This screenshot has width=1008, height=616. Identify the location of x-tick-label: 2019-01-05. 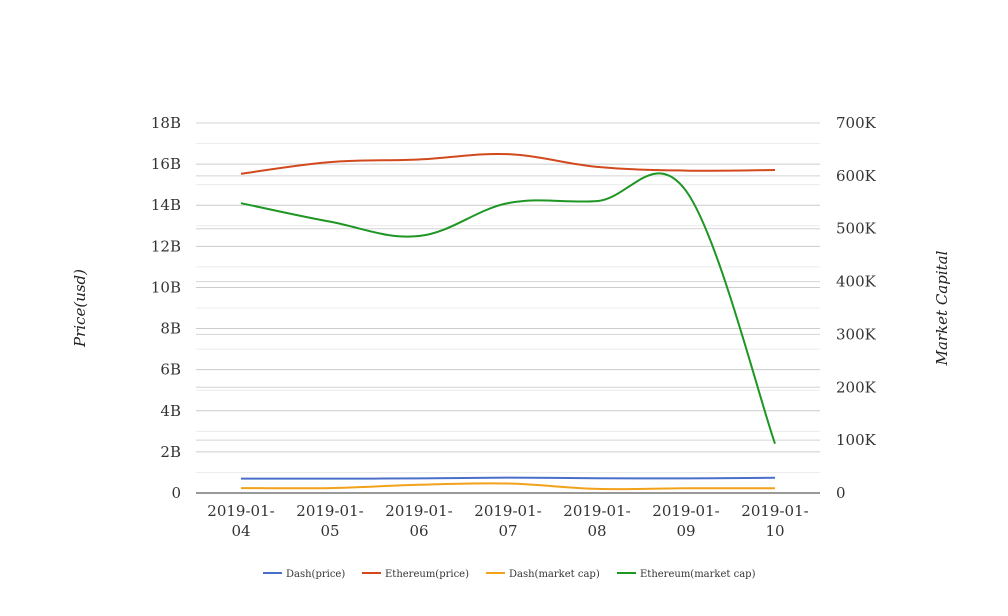
(329, 521).